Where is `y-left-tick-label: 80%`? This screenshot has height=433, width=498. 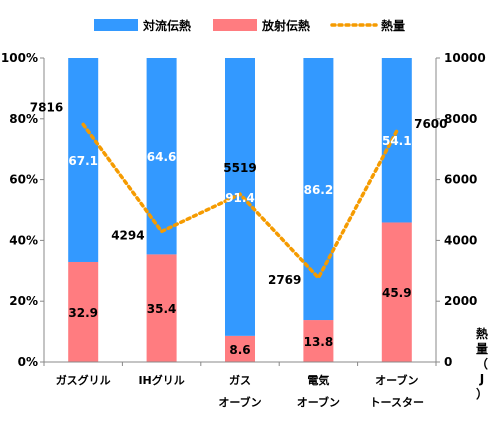
y-left-tick-label: 80% is located at coordinates (23, 119).